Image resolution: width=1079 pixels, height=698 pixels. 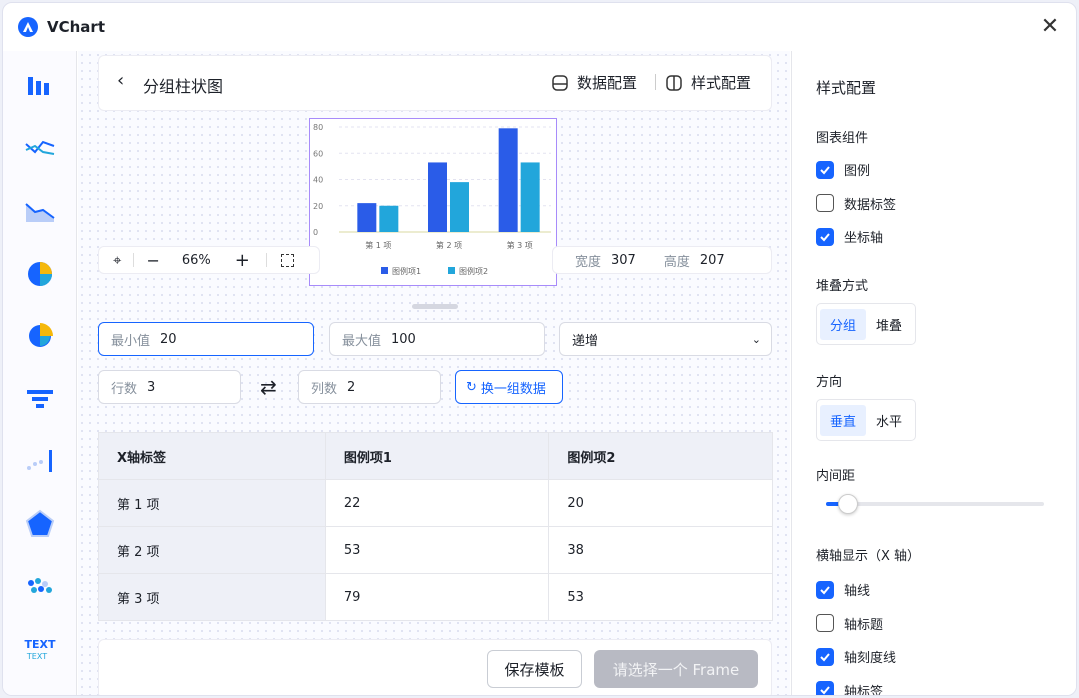 What do you see at coordinates (560, 82) in the screenshot?
I see `database-icon` at bounding box center [560, 82].